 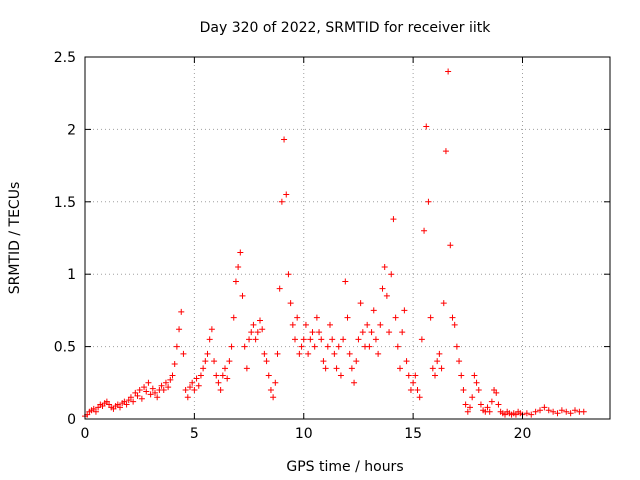 What do you see at coordinates (344, 467) in the screenshot?
I see `x-axis-label: GPS time / hours` at bounding box center [344, 467].